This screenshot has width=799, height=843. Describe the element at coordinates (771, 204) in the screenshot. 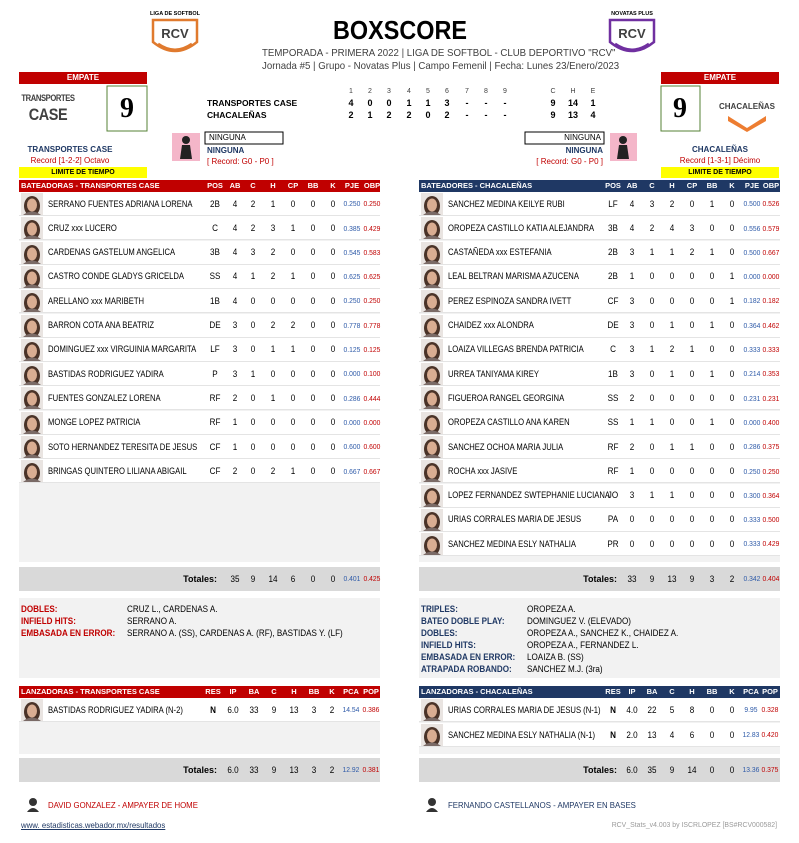

I see `stat: 0.526` at that location.